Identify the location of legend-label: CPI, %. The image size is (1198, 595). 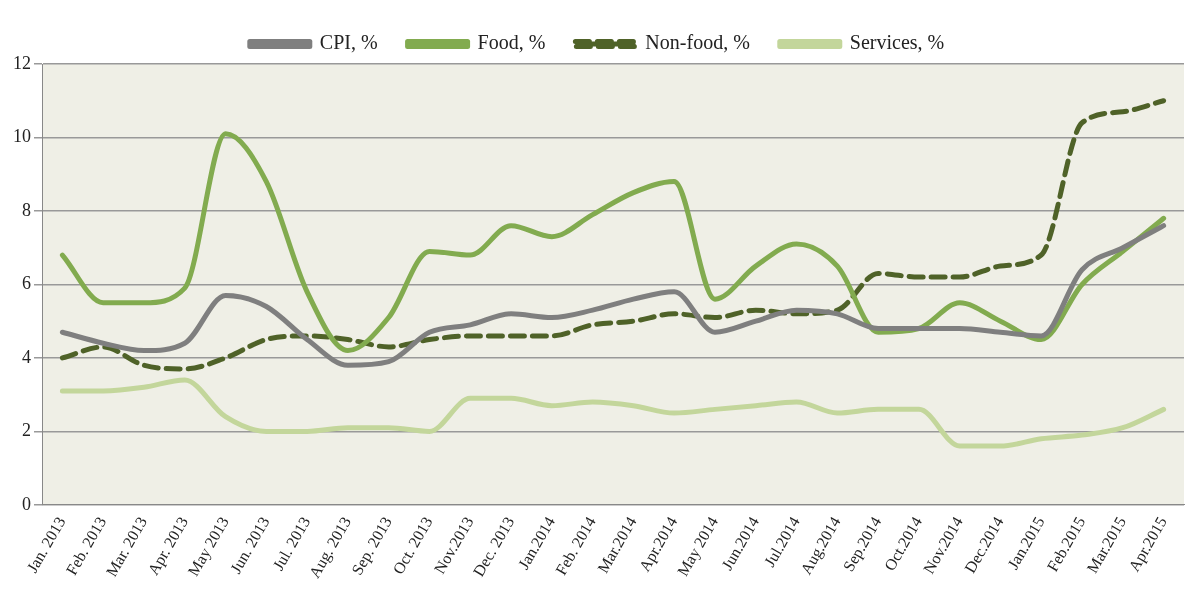
(348, 42).